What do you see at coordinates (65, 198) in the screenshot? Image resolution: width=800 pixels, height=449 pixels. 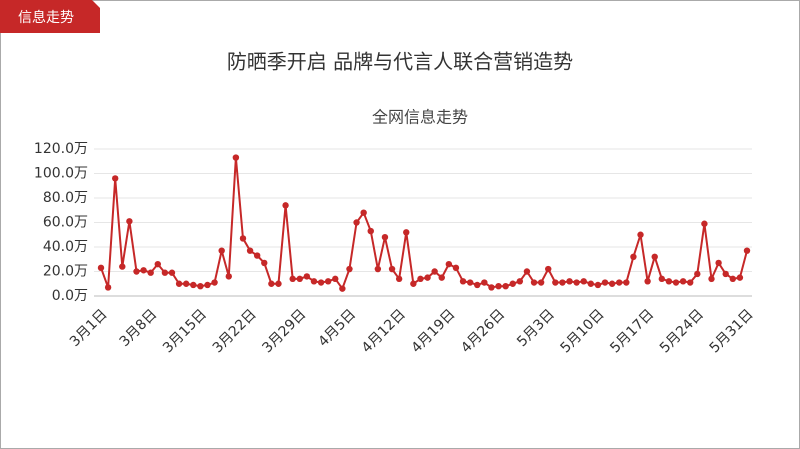 I see `y-tick-label: 80.0万` at bounding box center [65, 198].